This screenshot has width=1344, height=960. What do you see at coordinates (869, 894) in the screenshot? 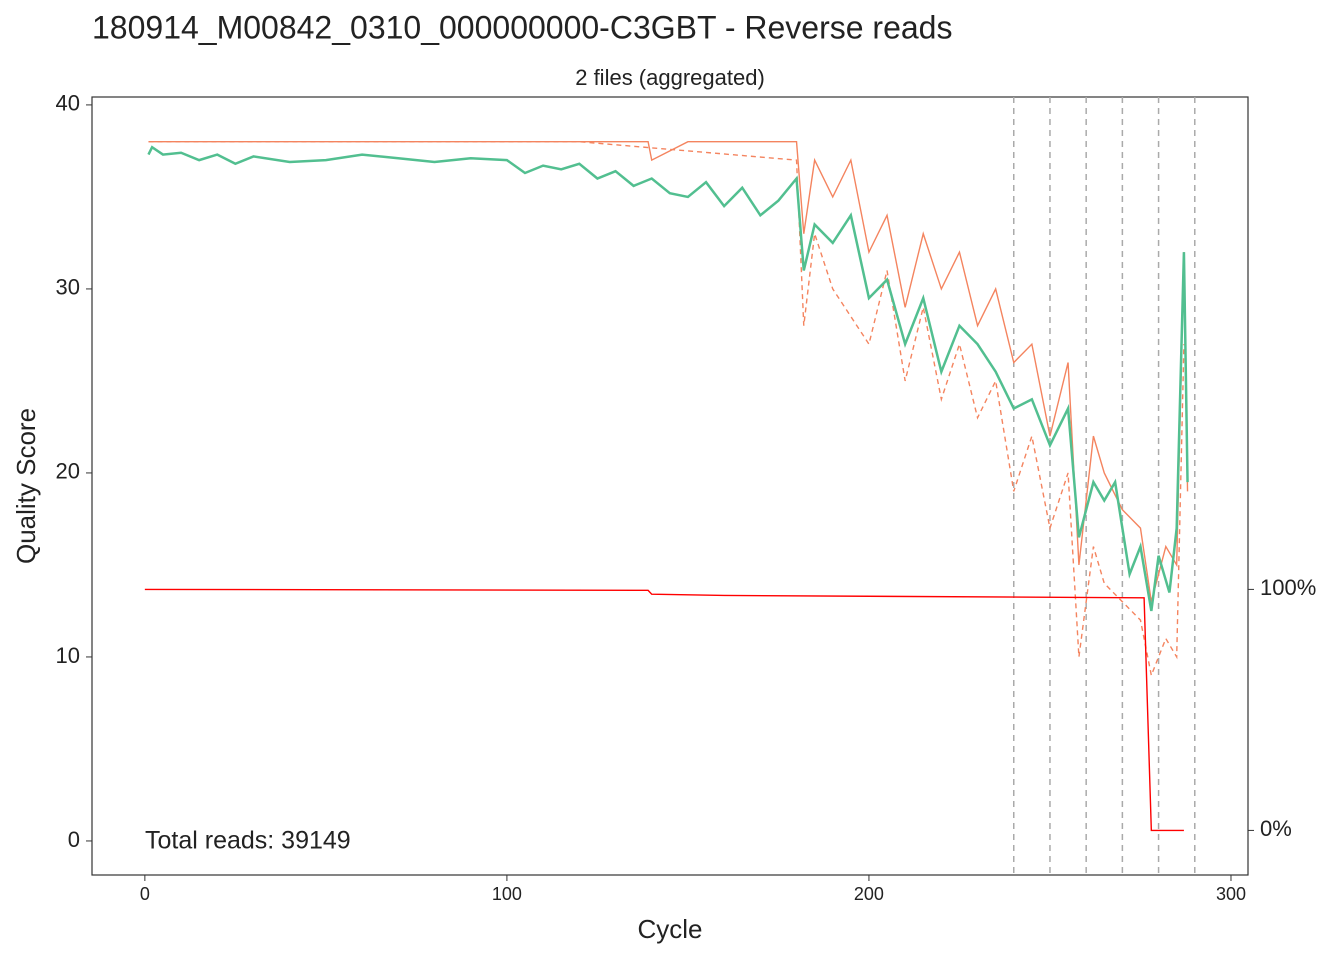
I see `x-tick-label: 200` at bounding box center [869, 894].